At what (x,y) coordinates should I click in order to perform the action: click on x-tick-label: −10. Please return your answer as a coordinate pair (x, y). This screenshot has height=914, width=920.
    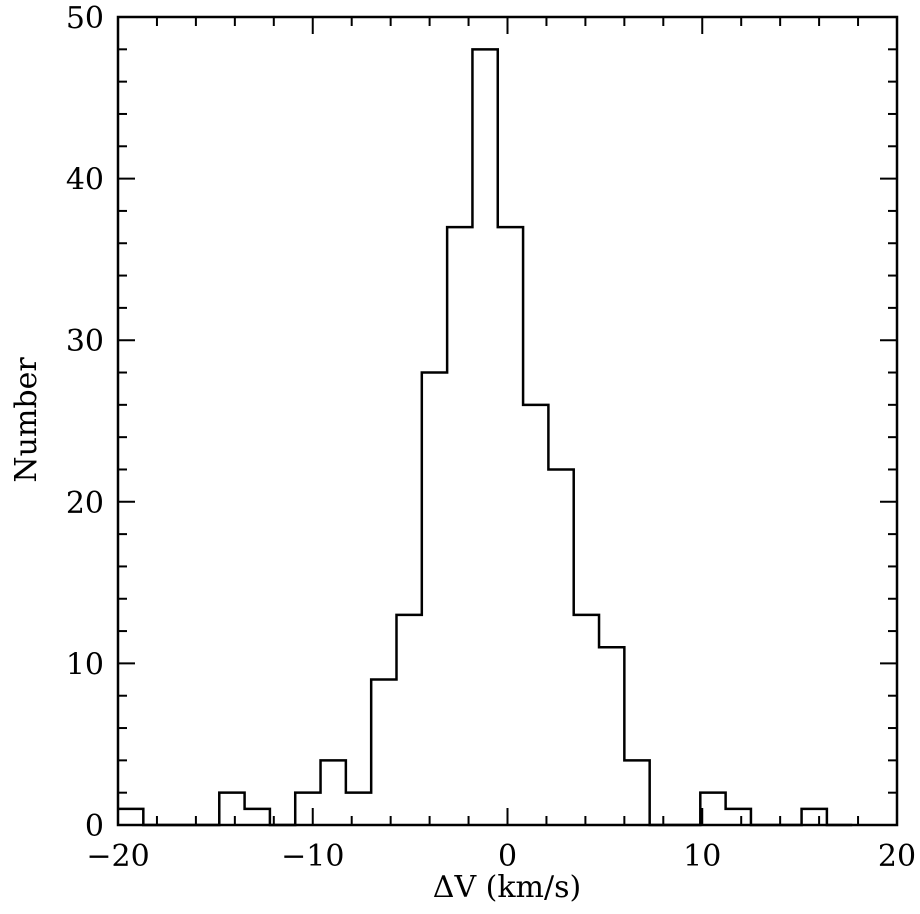
    Looking at the image, I should click on (312, 856).